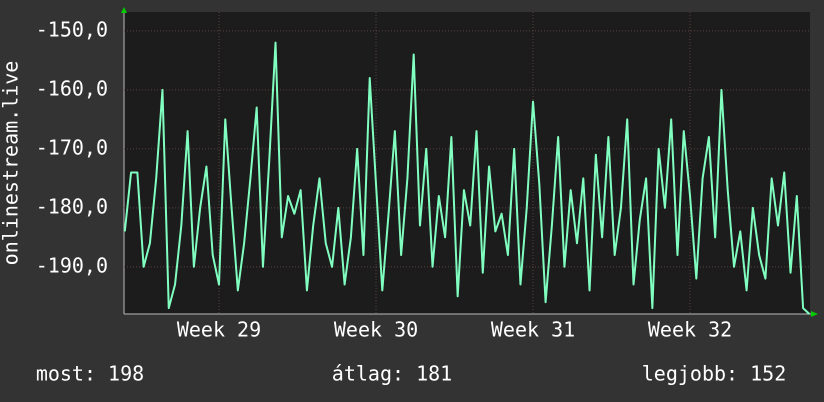  I want to click on y-tick-label: -160,0, so click(72, 88).